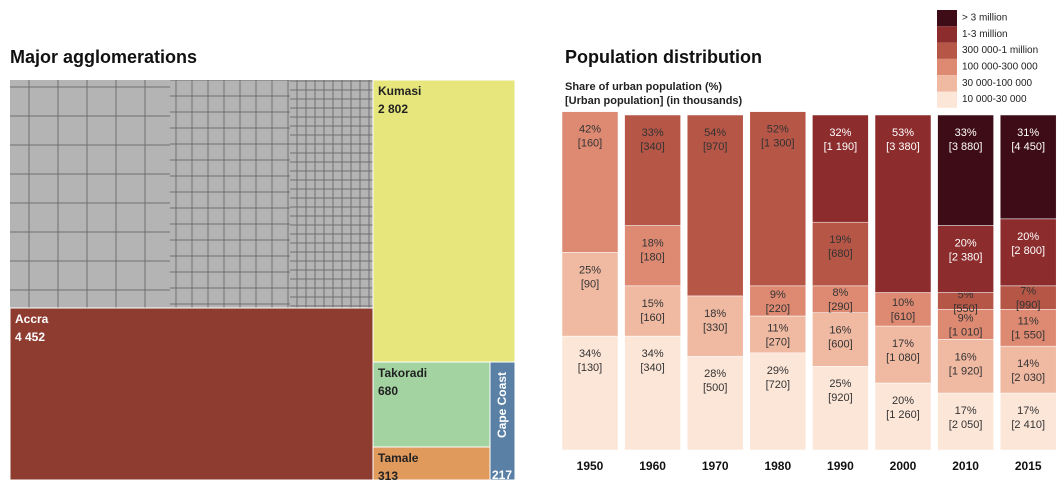 The height and width of the screenshot is (480, 1059). What do you see at coordinates (652, 257) in the screenshot?
I see `population-label: [180]` at bounding box center [652, 257].